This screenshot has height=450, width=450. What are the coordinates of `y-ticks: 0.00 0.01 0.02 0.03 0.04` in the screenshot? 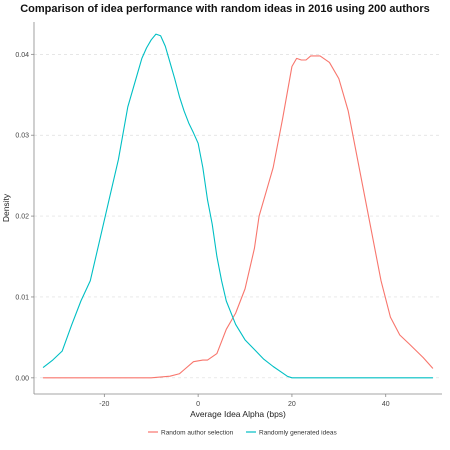 It's located at (24, 217).